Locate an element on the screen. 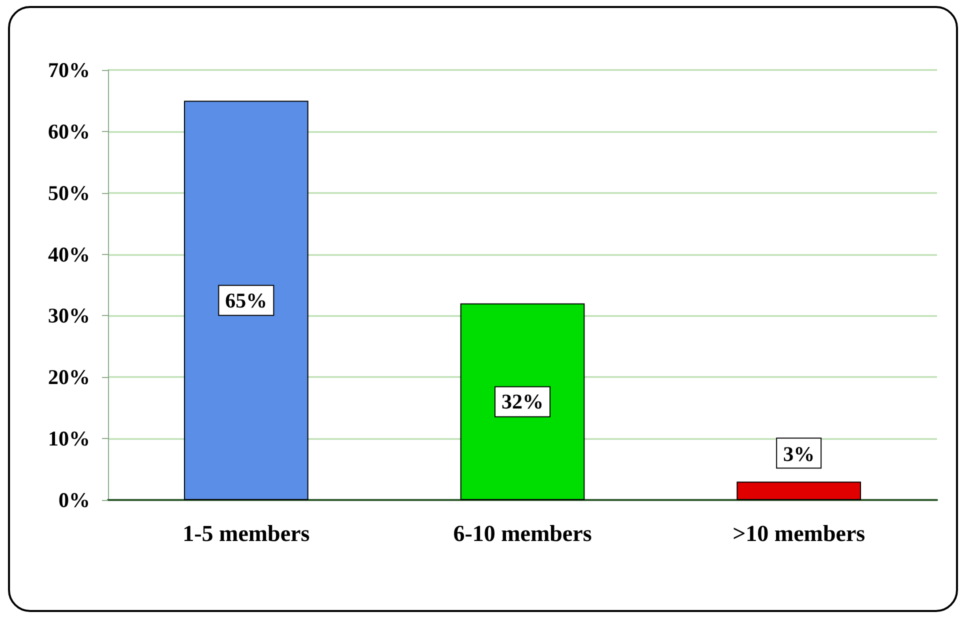  y-tick-label: 70% is located at coordinates (69, 70).